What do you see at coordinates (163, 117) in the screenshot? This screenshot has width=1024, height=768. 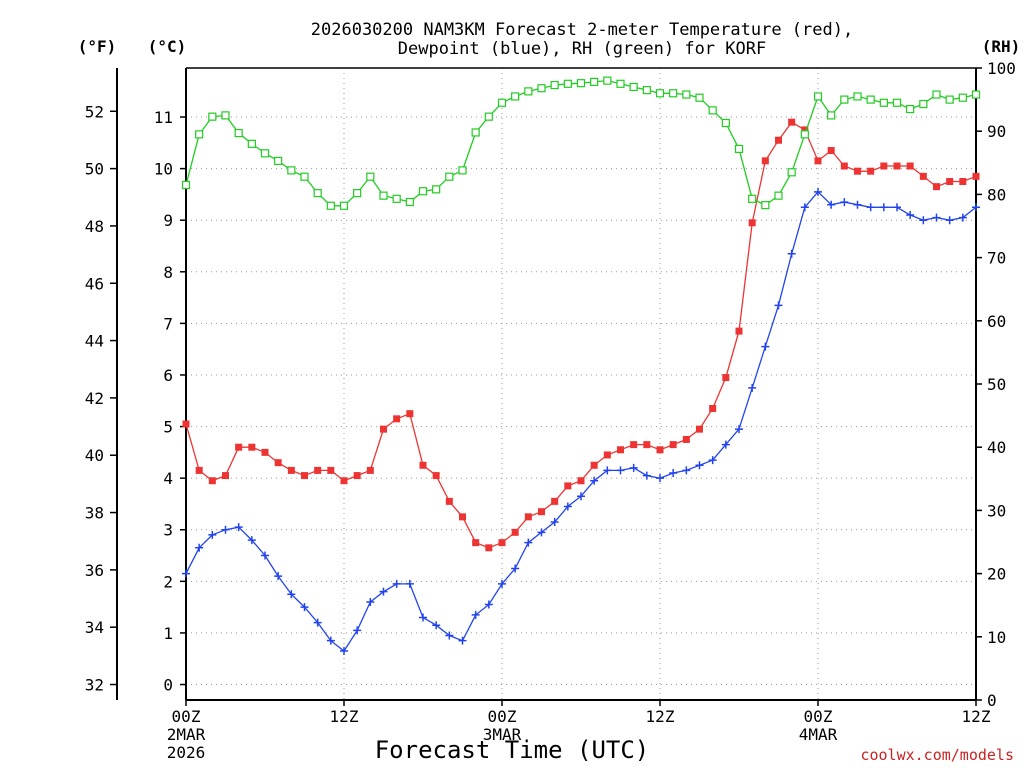 I see `celsius-tick-label: 11` at bounding box center [163, 117].